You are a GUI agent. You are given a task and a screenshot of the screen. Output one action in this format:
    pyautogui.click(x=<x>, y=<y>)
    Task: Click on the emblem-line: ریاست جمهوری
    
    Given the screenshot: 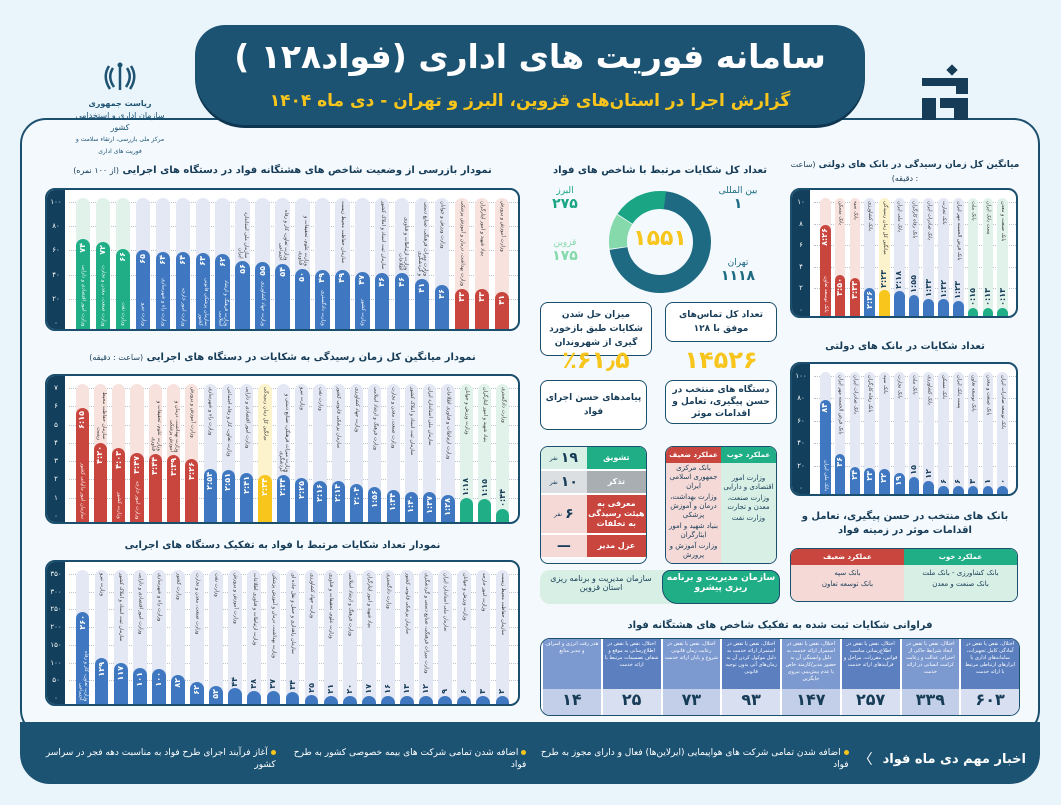 What is the action you would take?
    pyautogui.click(x=120, y=103)
    